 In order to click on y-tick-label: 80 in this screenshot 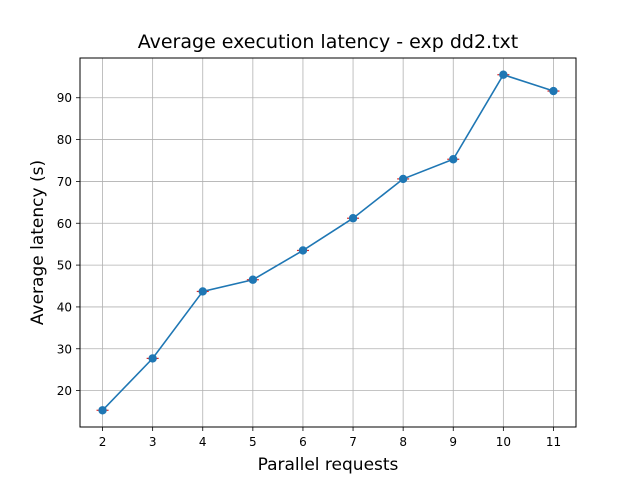, I will do `click(64, 140)`.